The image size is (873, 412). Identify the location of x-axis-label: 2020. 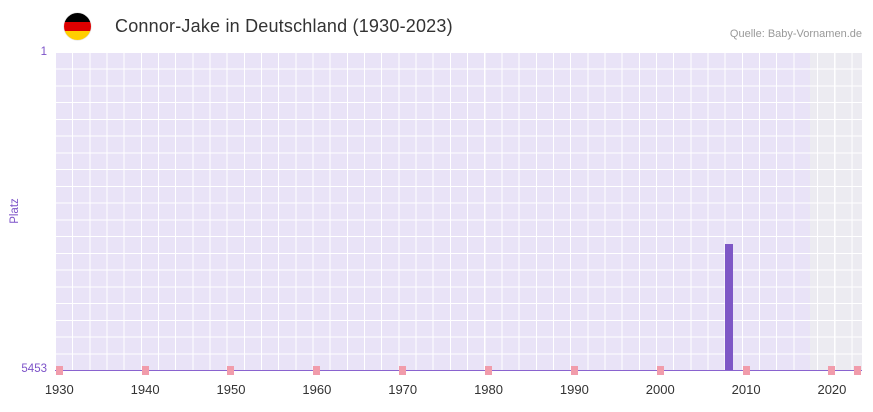
(832, 389).